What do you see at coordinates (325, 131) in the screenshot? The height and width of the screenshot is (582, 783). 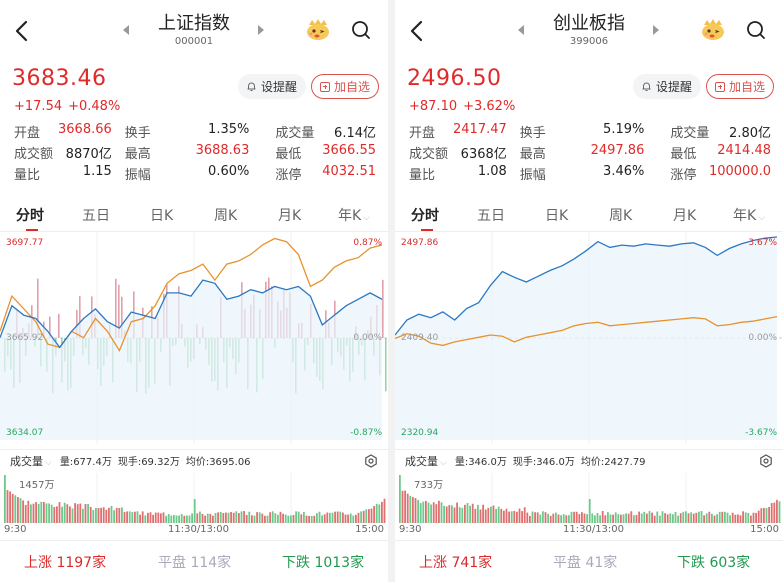 I see `stat-item: 成交量 6.14亿` at bounding box center [325, 131].